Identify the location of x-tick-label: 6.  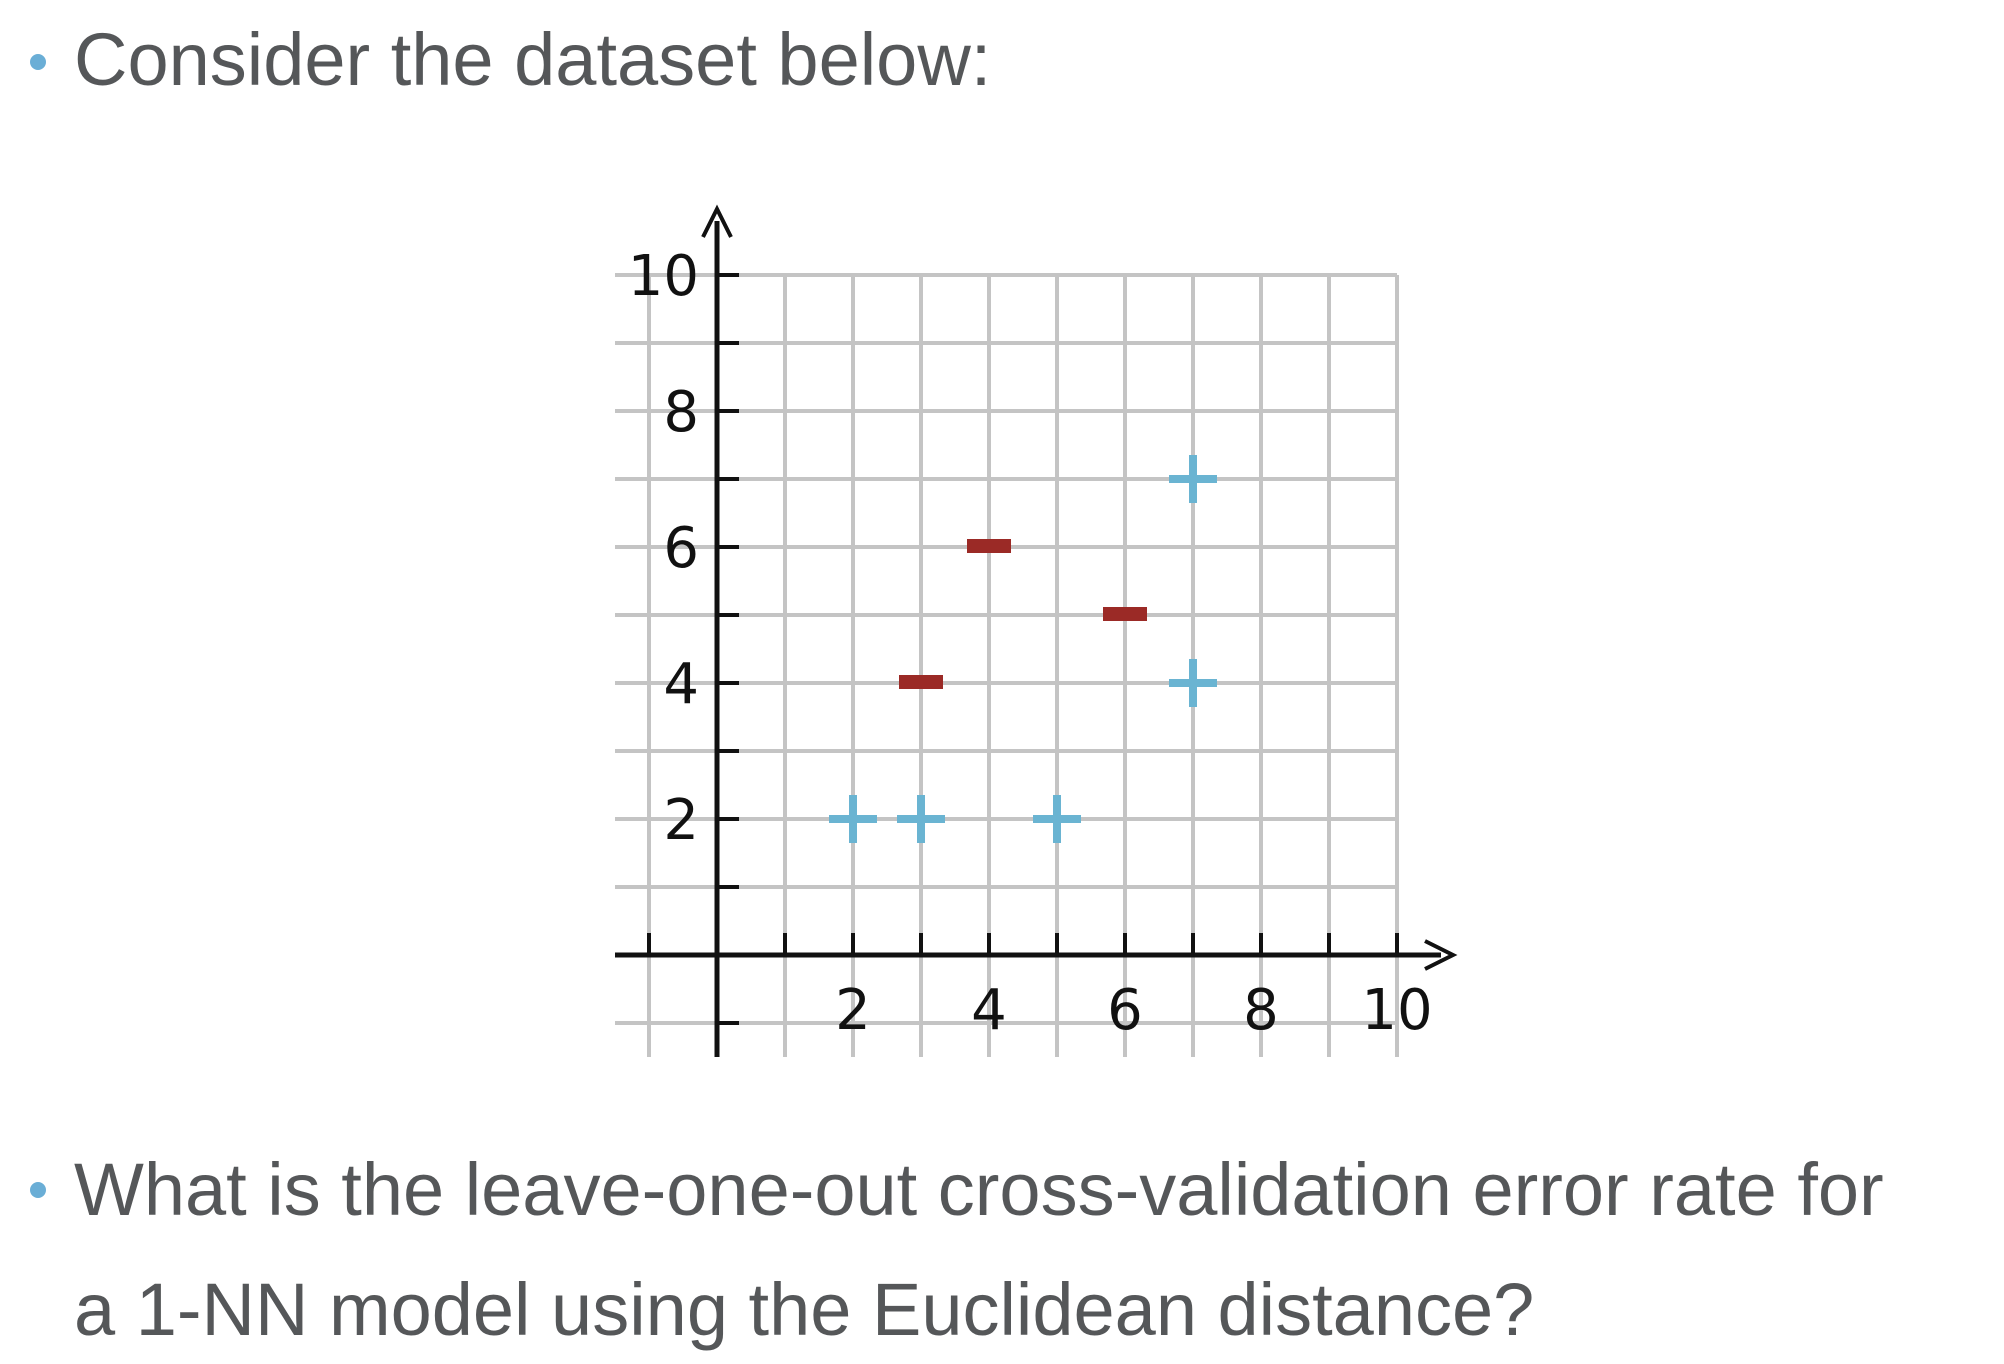
(1125, 1010).